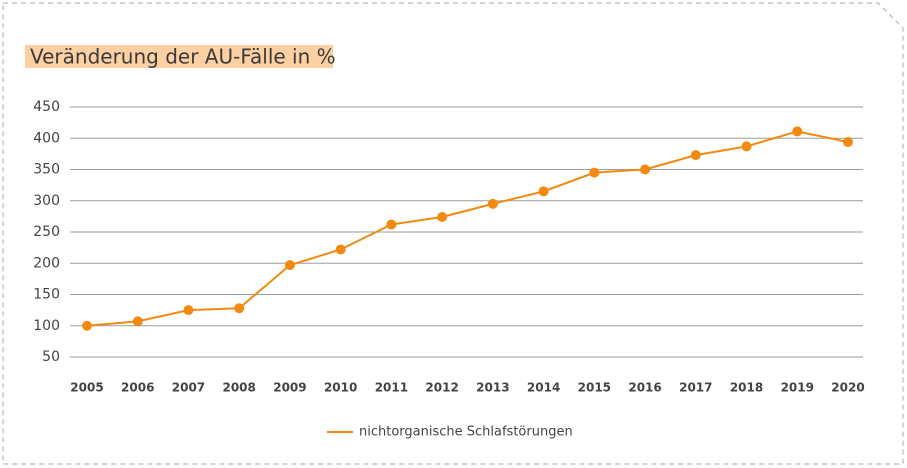  I want to click on legend: nichtorganische Schlafstörungen, so click(450, 432).